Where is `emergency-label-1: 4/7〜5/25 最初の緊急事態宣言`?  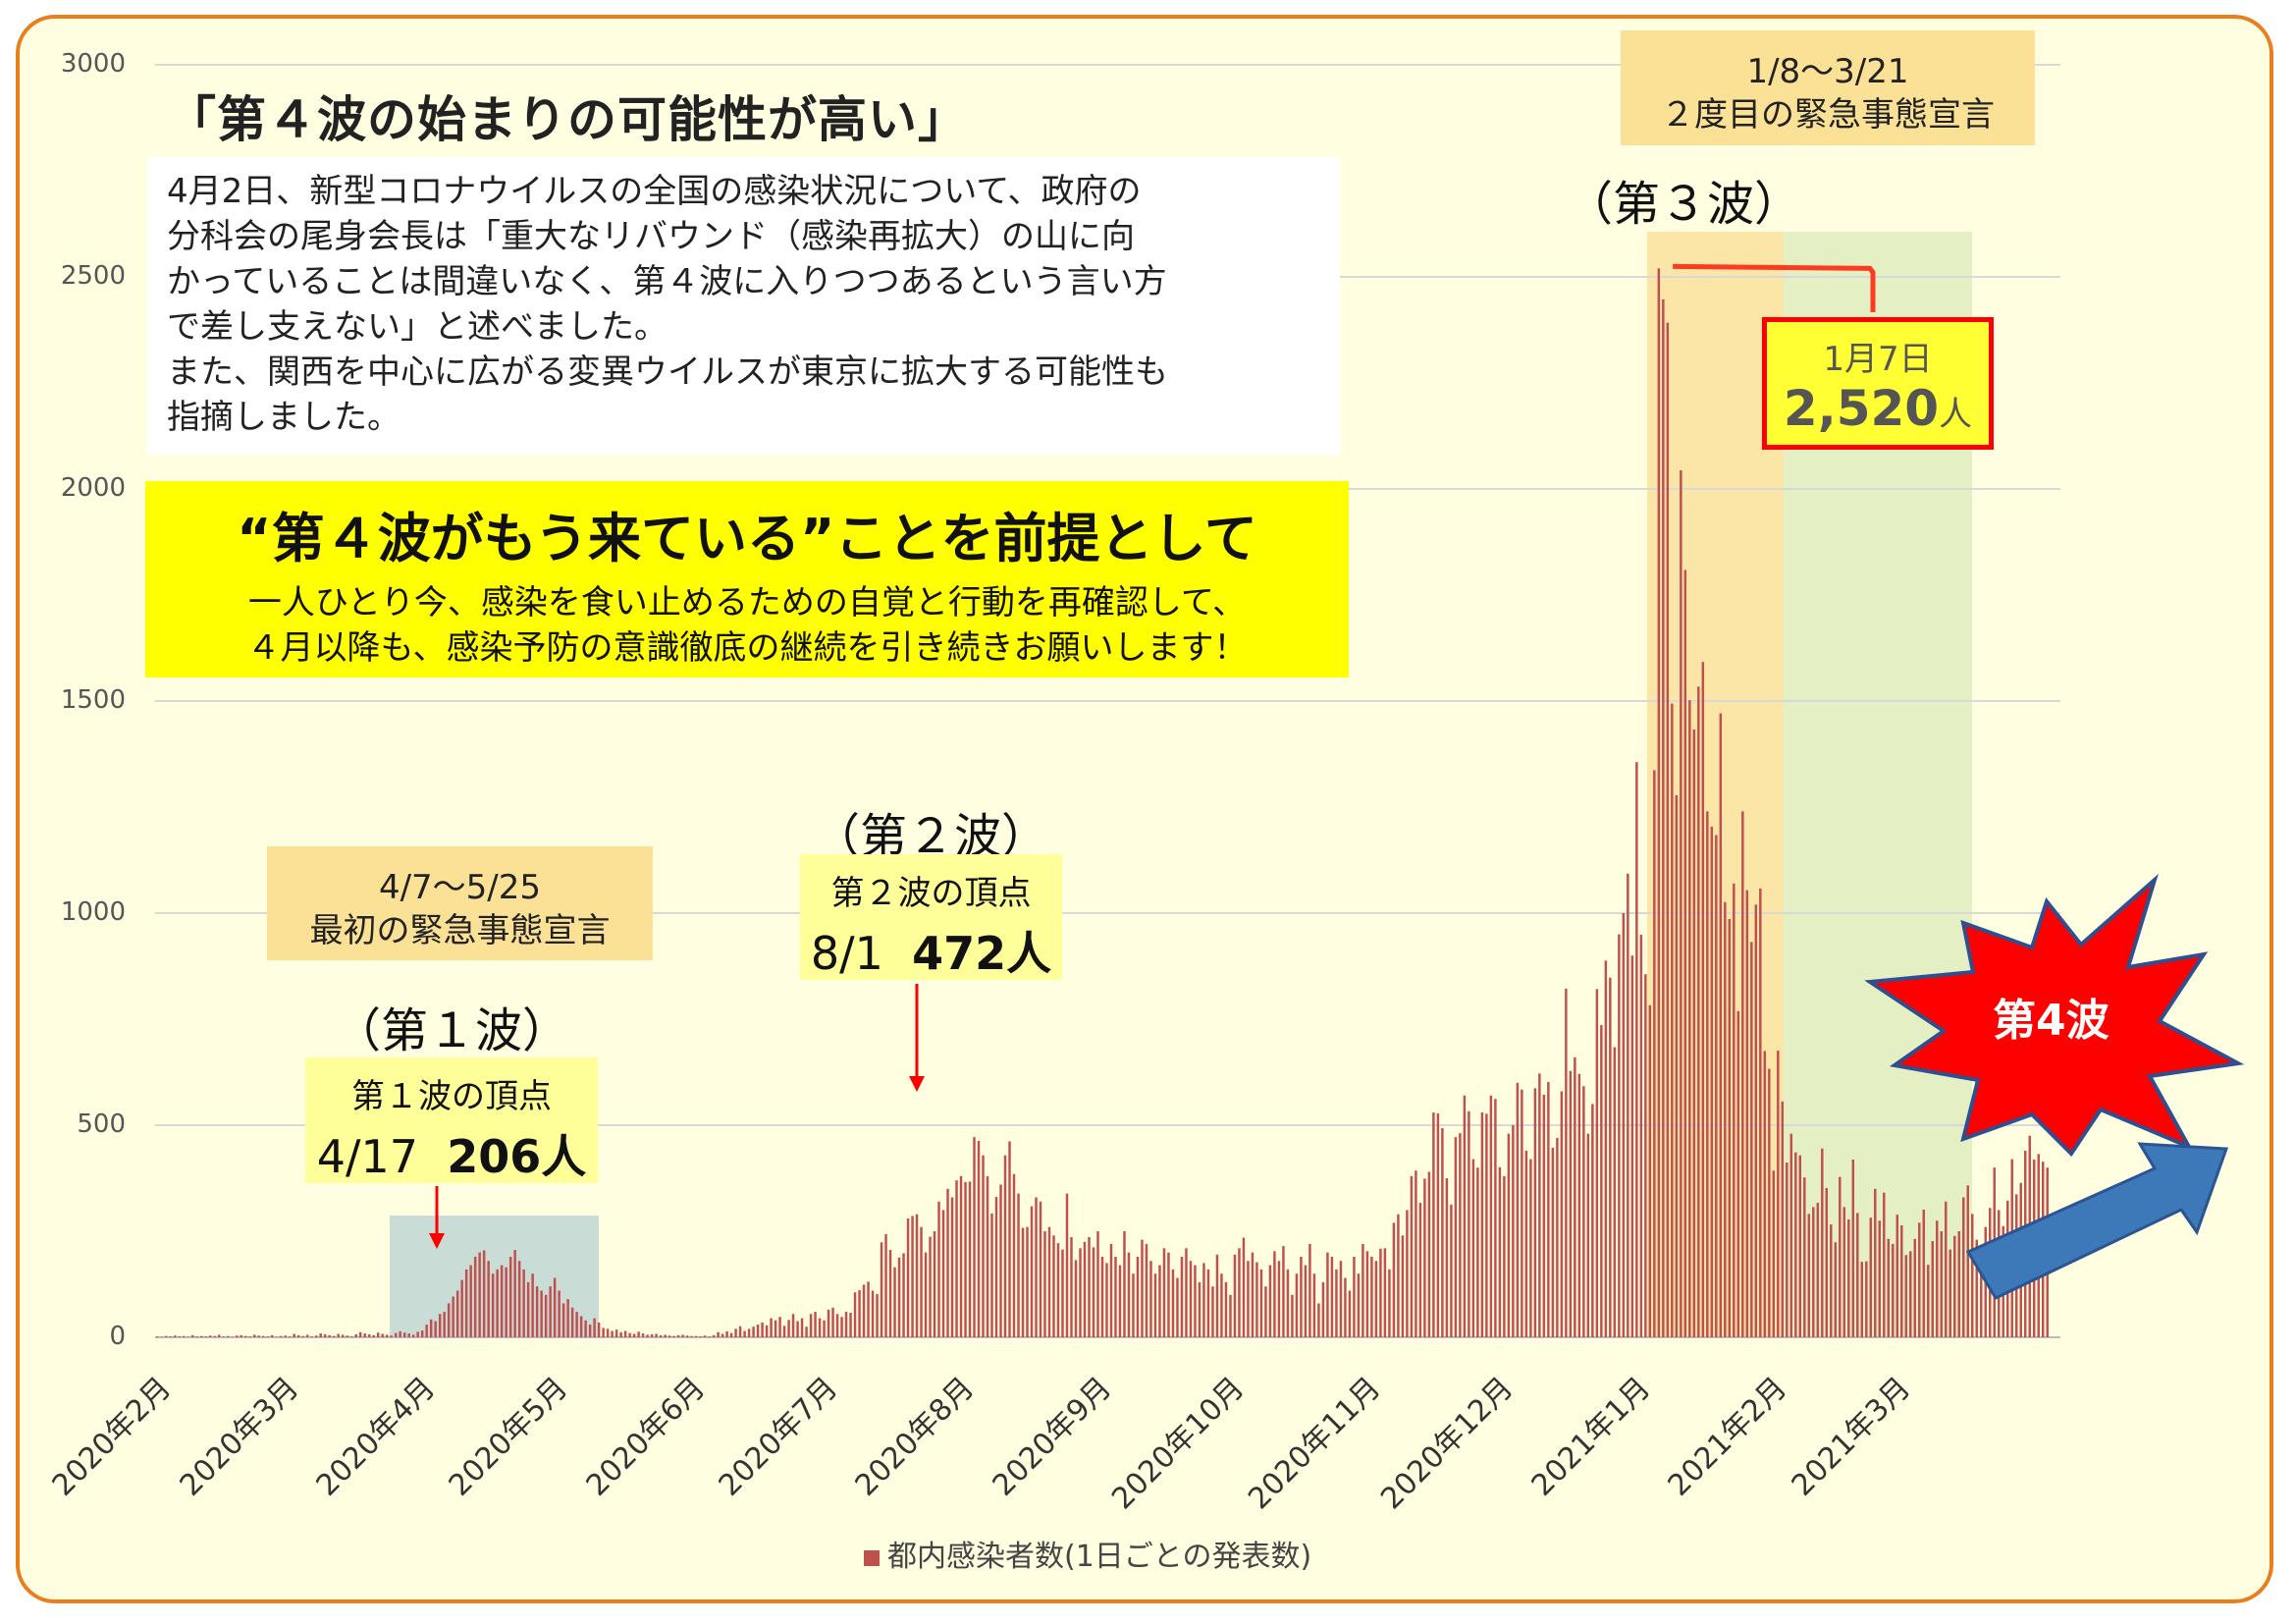 emergency-label-1: 4/7〜5/25 最初の緊急事態宣言 is located at coordinates (460, 903).